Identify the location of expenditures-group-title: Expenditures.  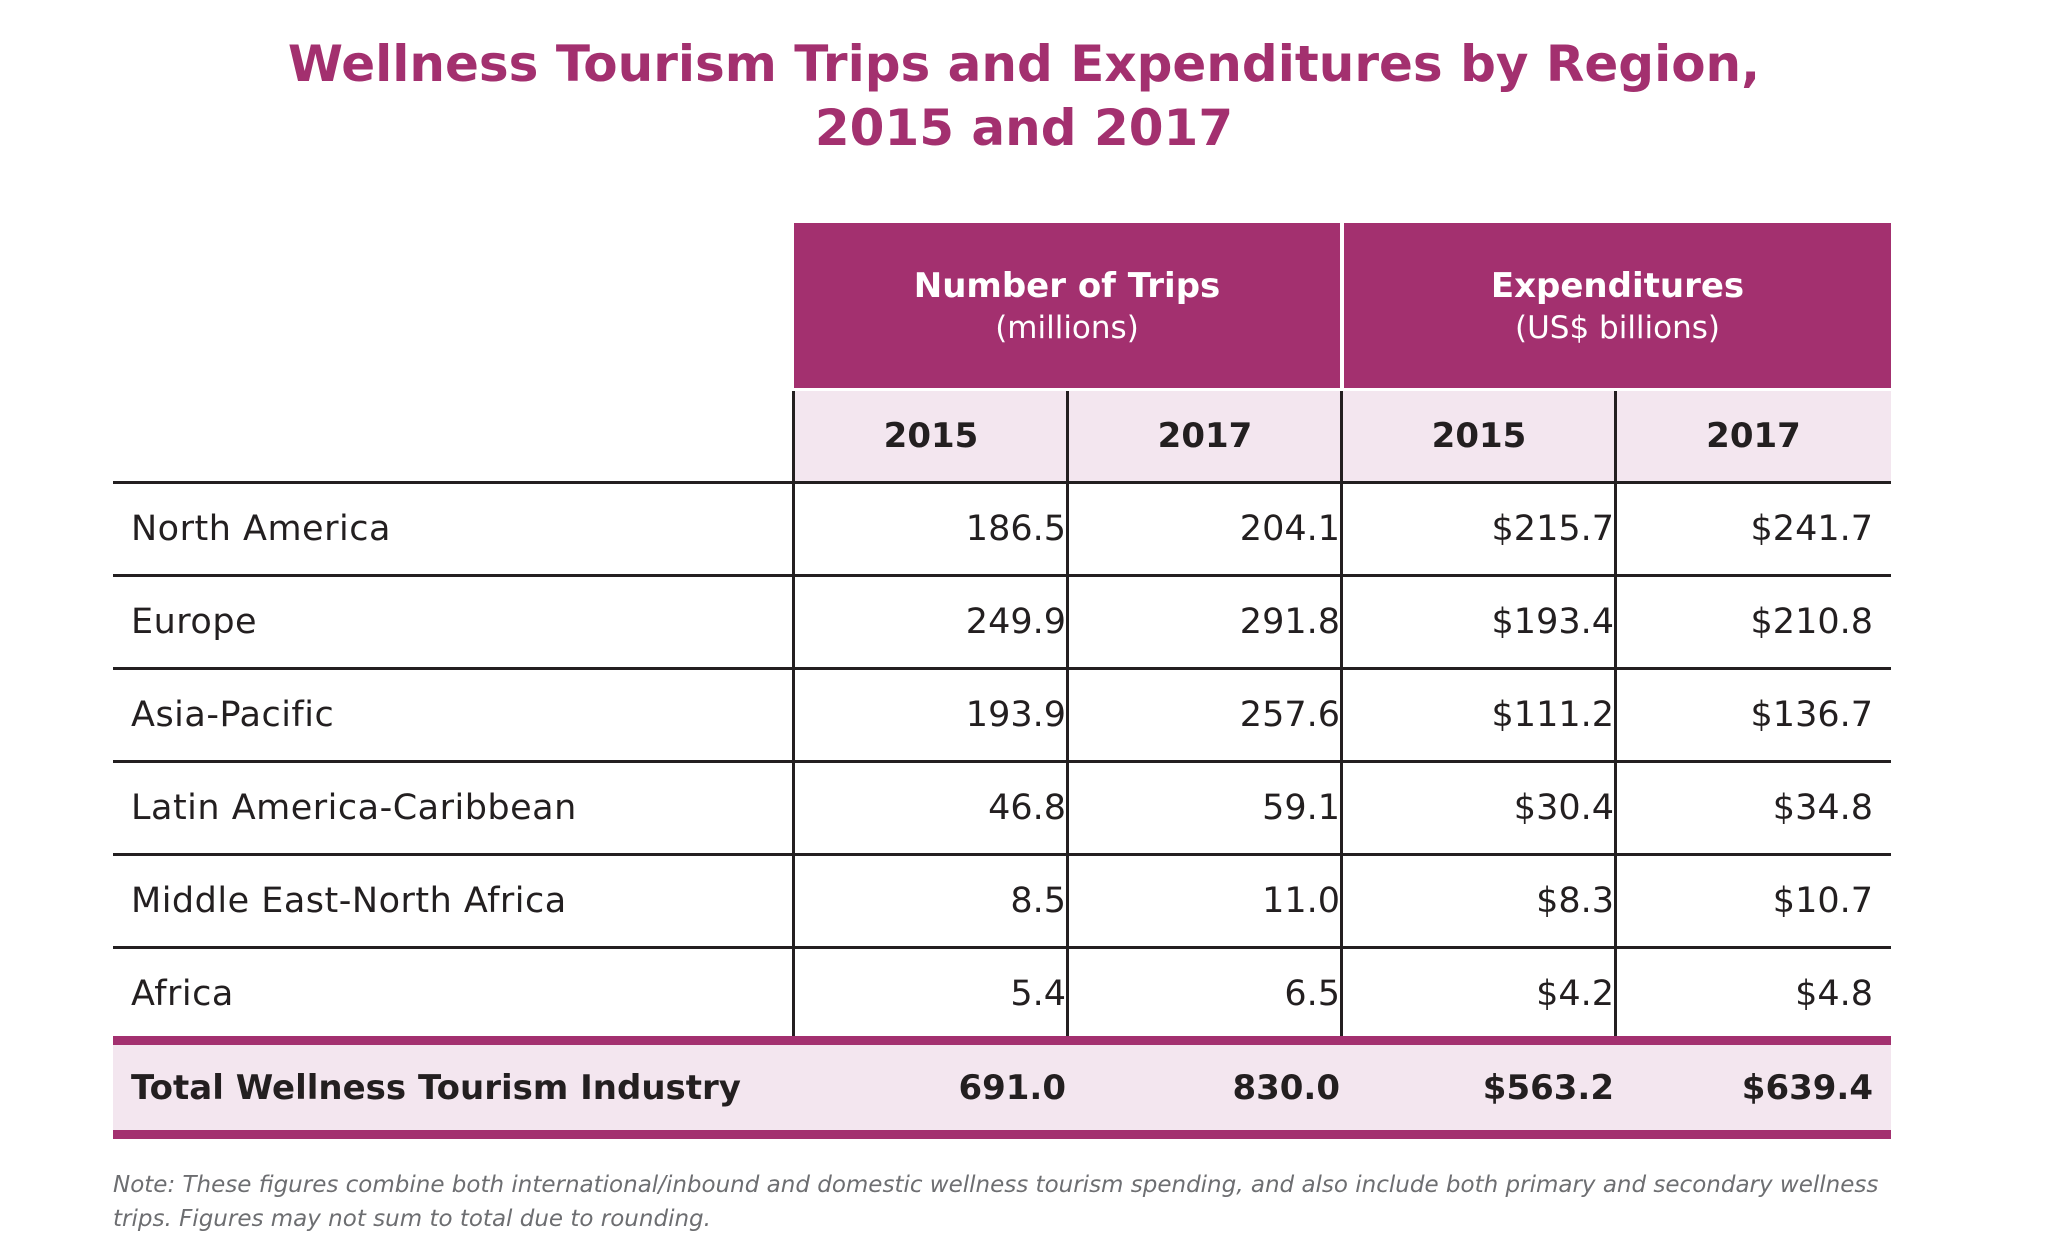
(1617, 286).